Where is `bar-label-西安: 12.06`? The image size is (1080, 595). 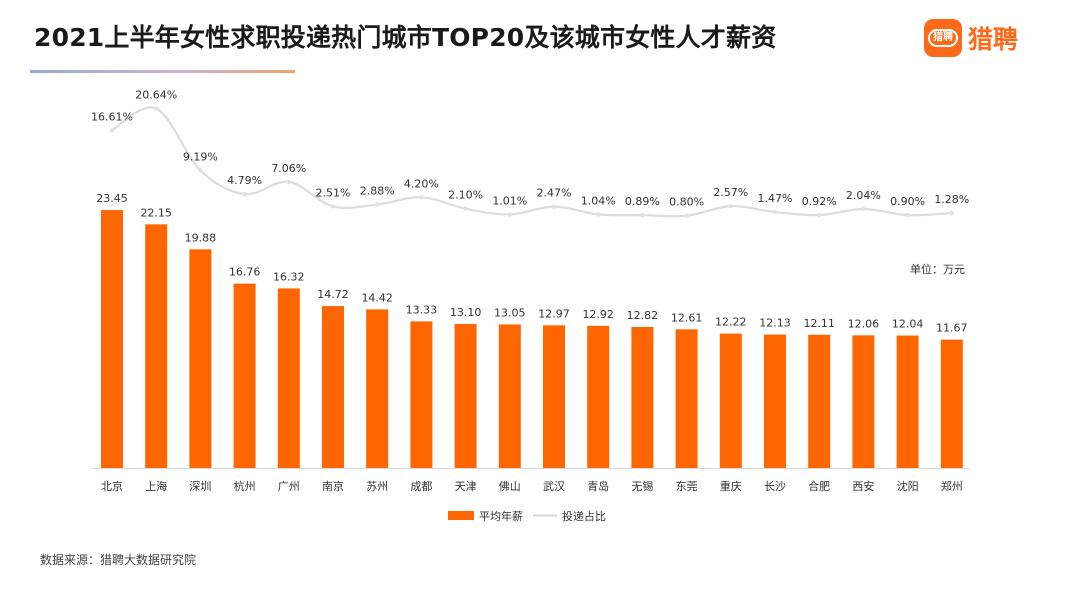 bar-label-西安: 12.06 is located at coordinates (864, 323).